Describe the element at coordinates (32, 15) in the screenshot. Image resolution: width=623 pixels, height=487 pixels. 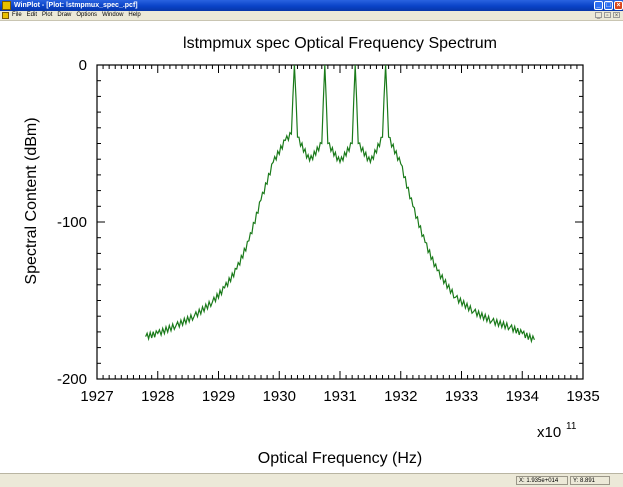
I see `menu-edit: Edit` at that location.